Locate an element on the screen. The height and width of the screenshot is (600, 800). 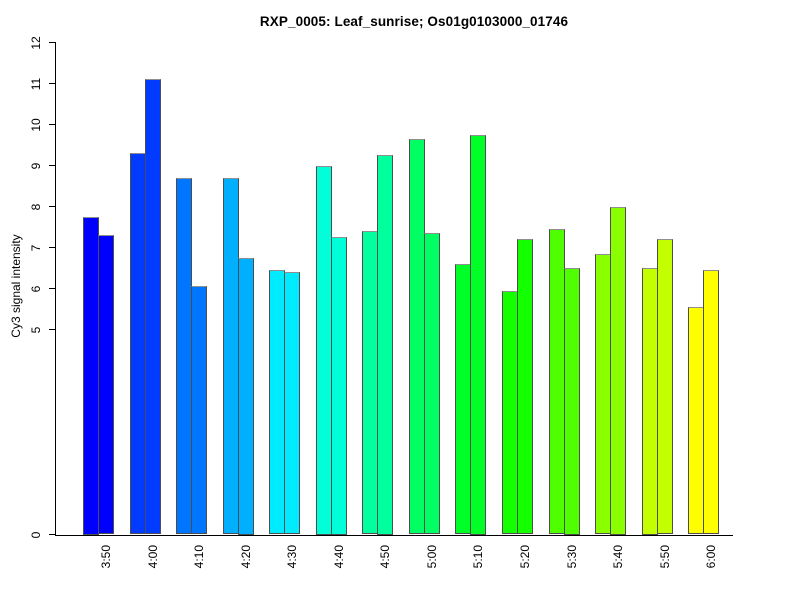
x-axis-line is located at coordinates (394, 535).